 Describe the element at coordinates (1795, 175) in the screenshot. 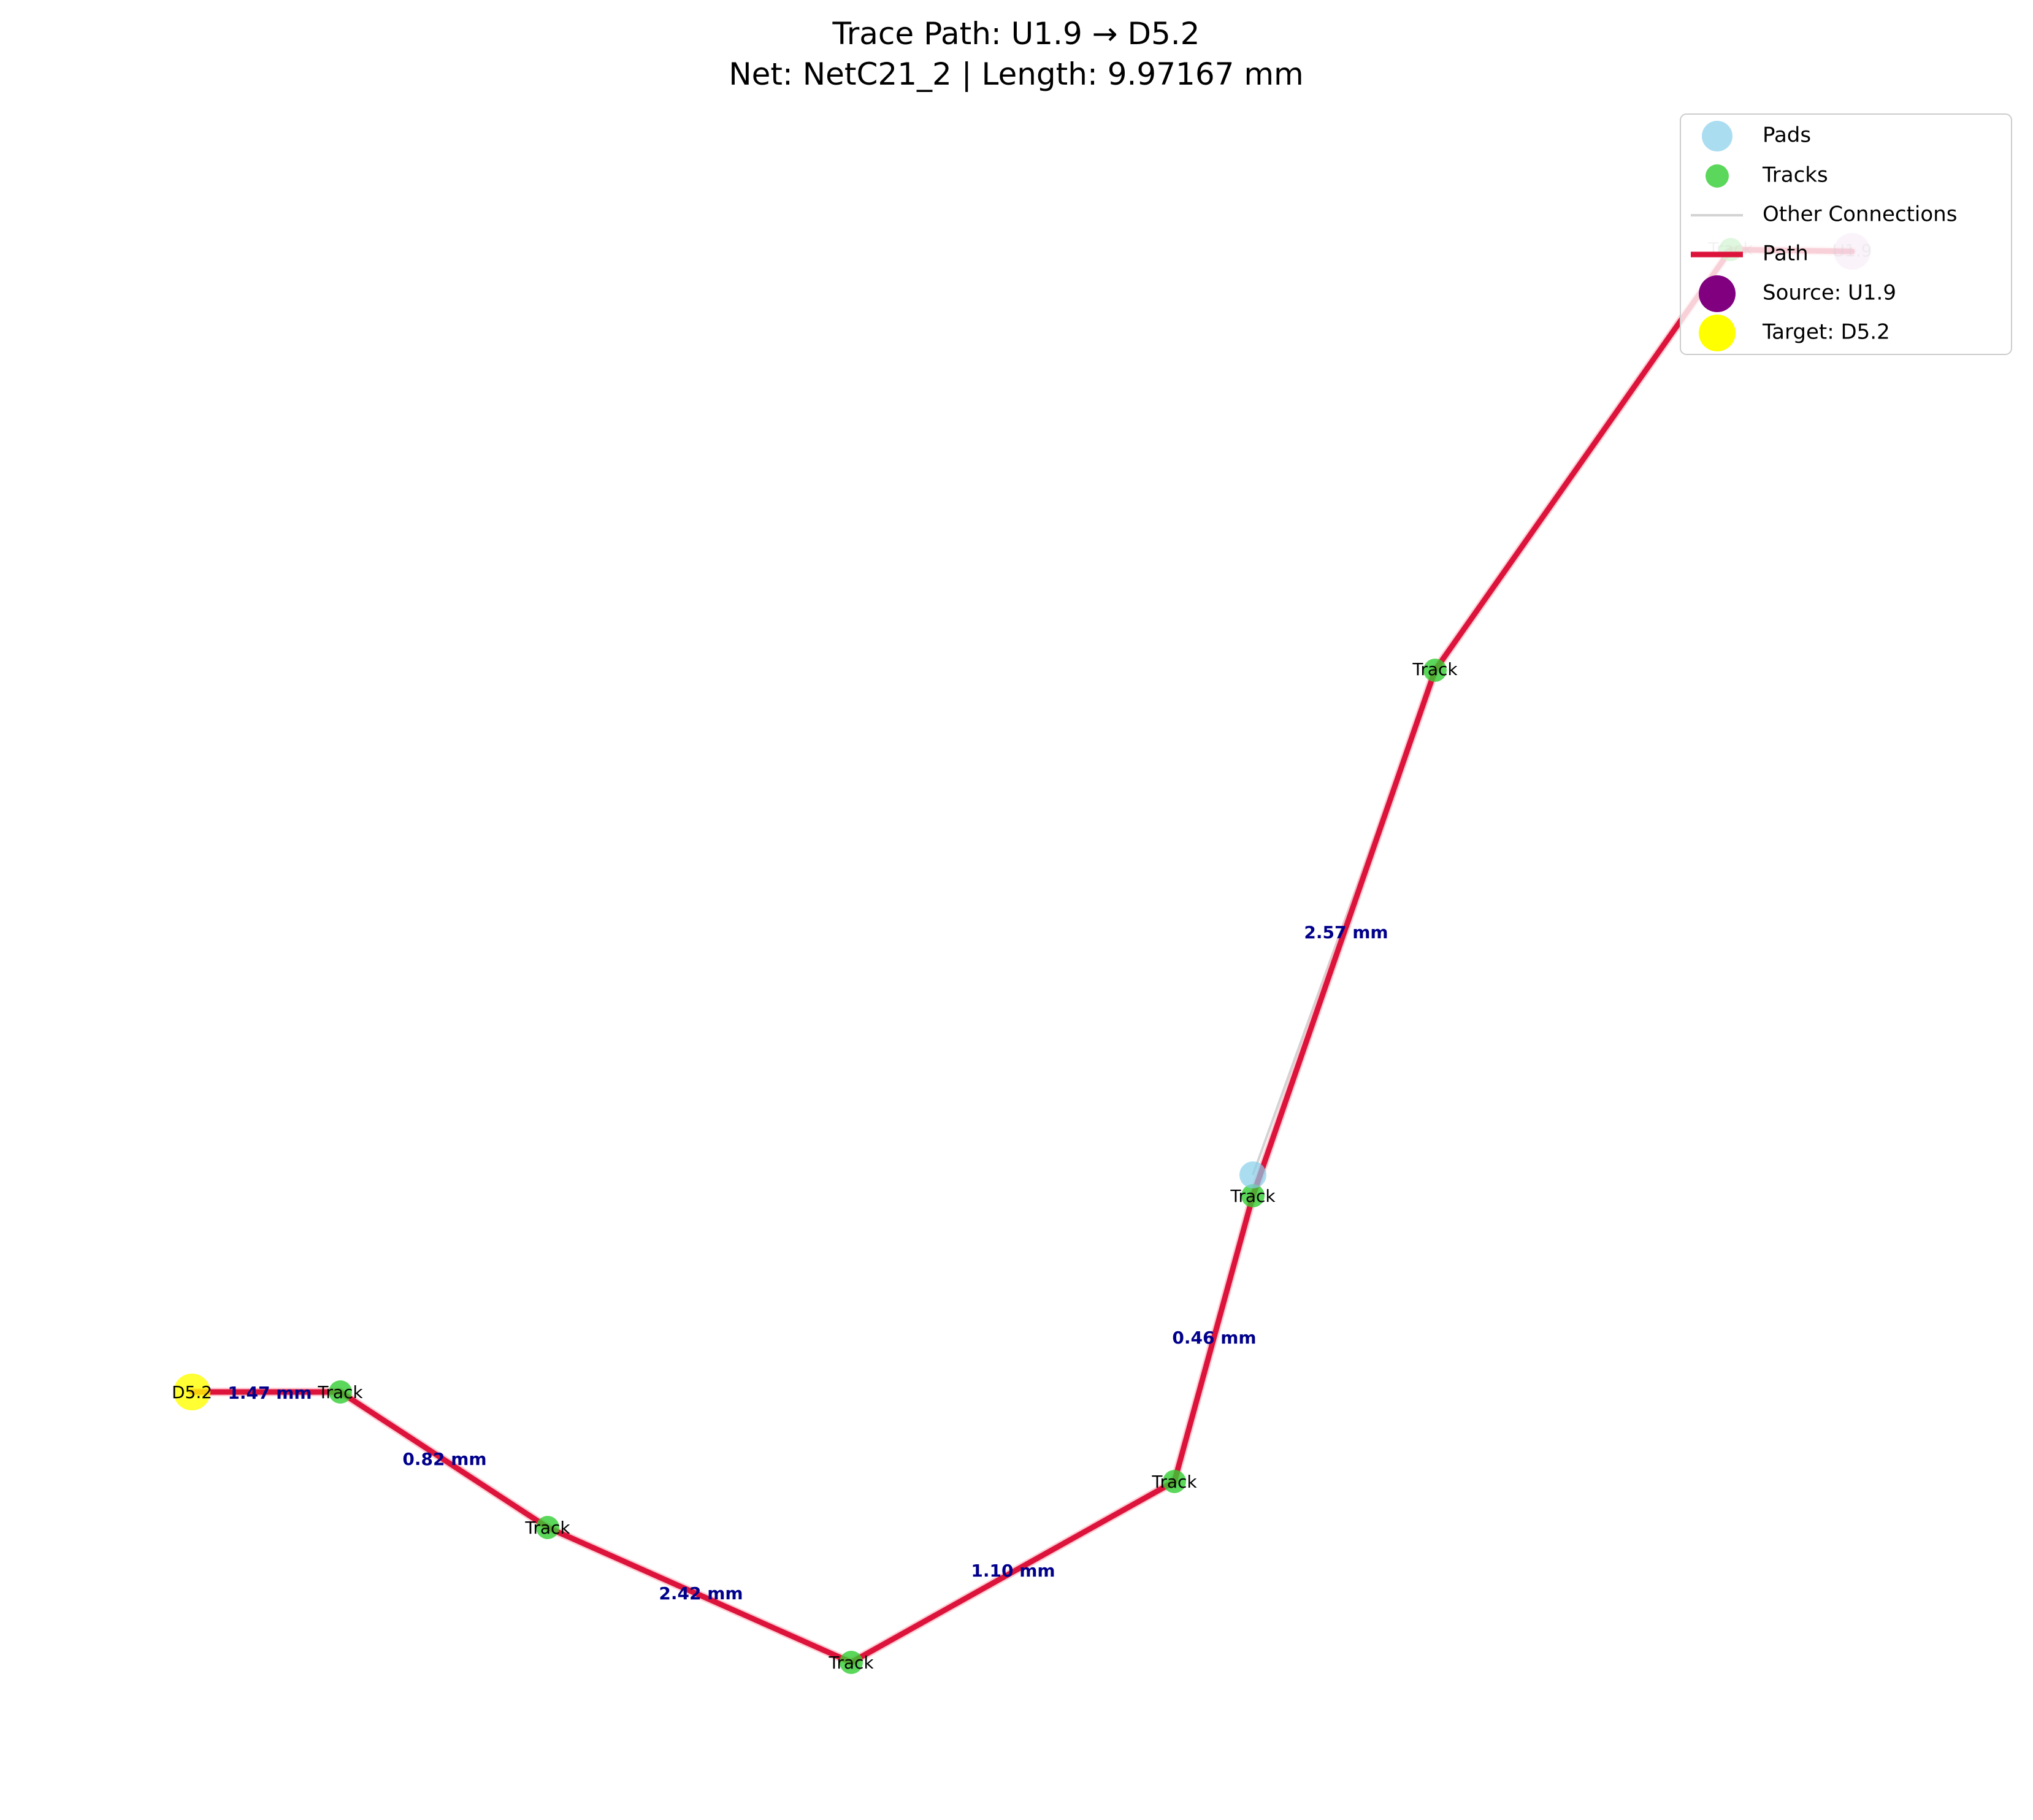

I see `legend-label: Tracks` at that location.